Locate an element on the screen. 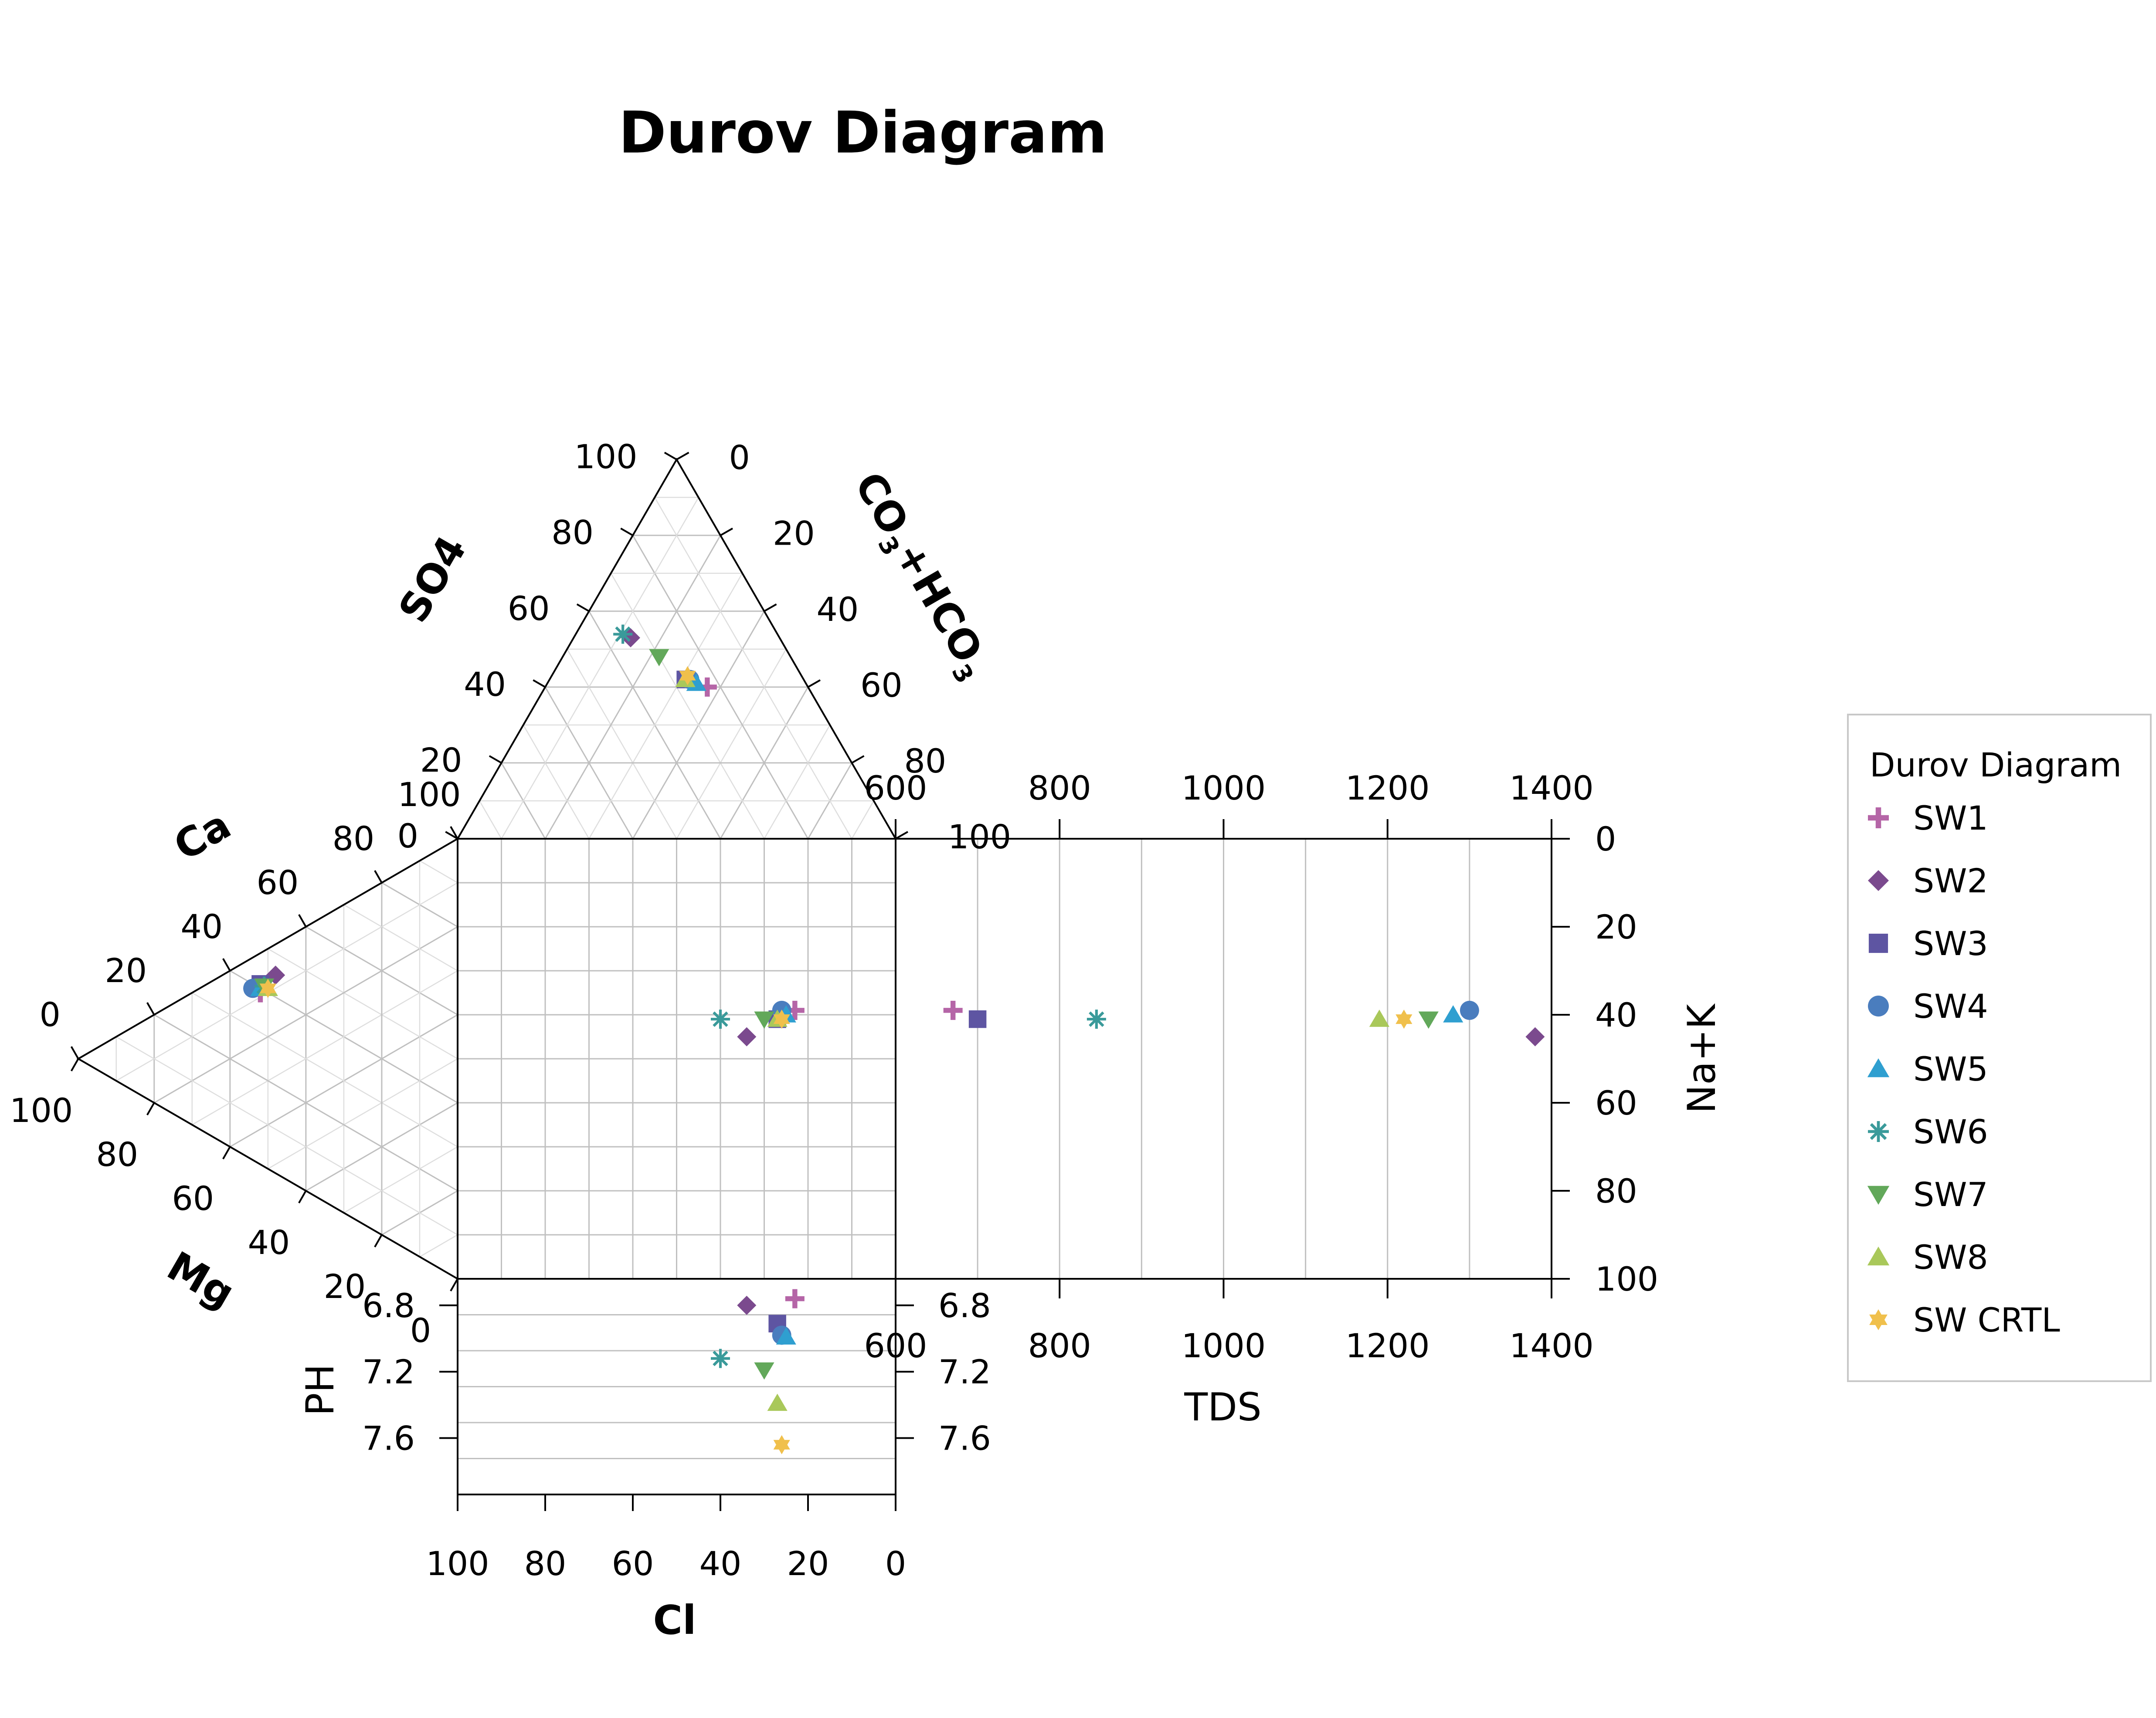 The image size is (2156, 1718). co3-base-label: CO is located at coordinates (881, 504).